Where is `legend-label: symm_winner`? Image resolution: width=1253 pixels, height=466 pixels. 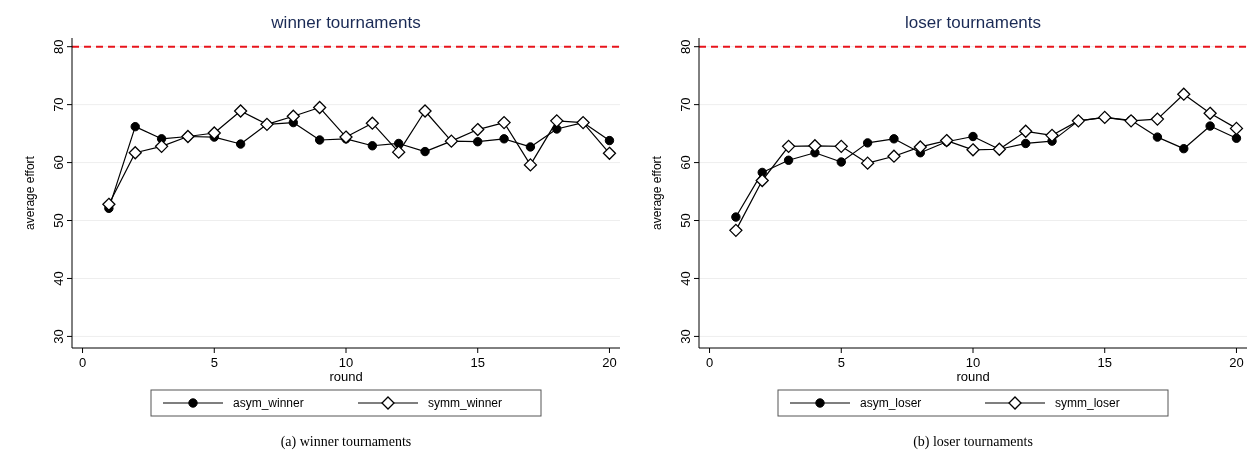
legend-label: symm_winner is located at coordinates (465, 403).